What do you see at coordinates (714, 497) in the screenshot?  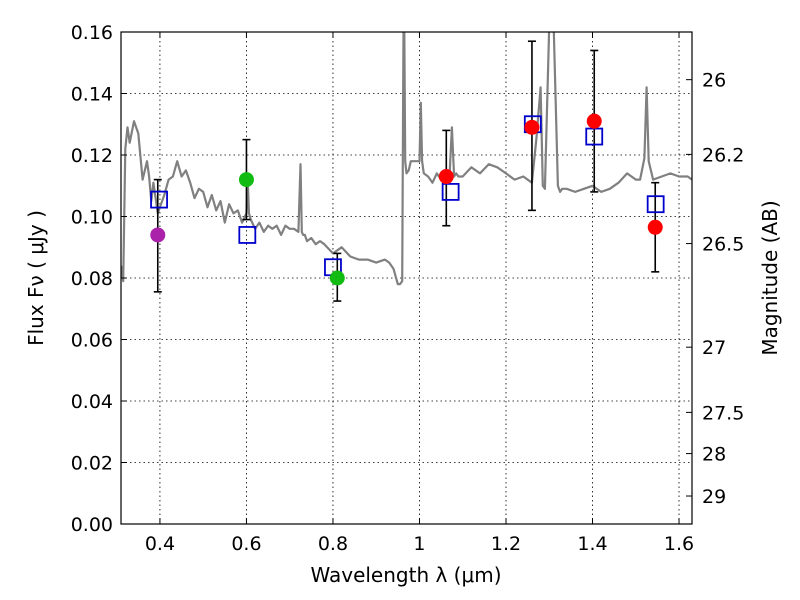 I see `y2-tick-label: 29` at bounding box center [714, 497].